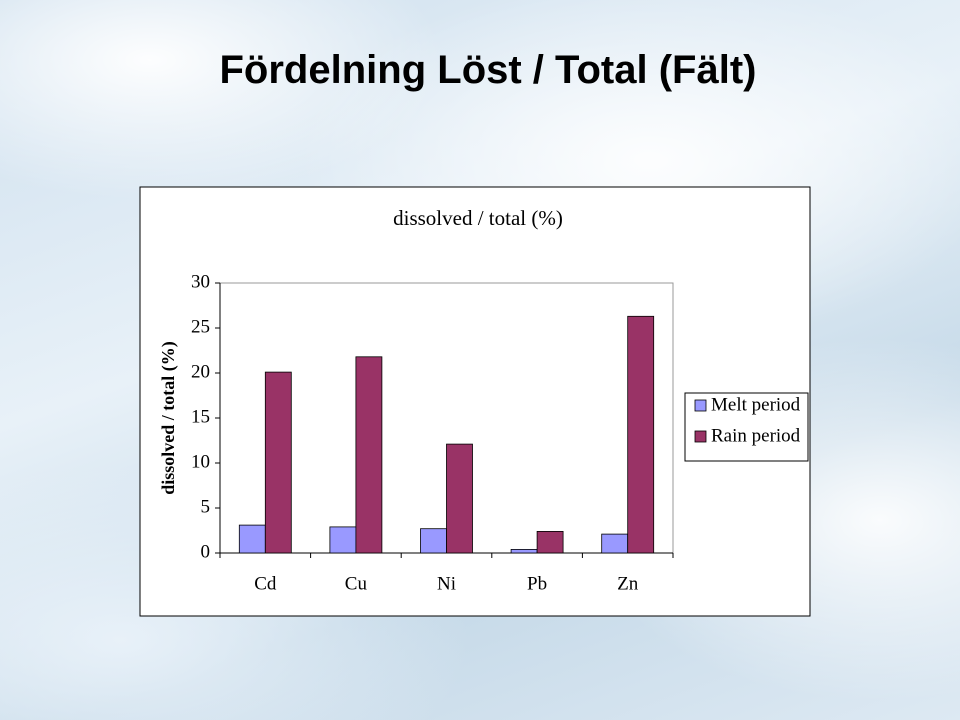 This screenshot has height=720, width=960. What do you see at coordinates (265, 583) in the screenshot?
I see `x-tick-label: Cd` at bounding box center [265, 583].